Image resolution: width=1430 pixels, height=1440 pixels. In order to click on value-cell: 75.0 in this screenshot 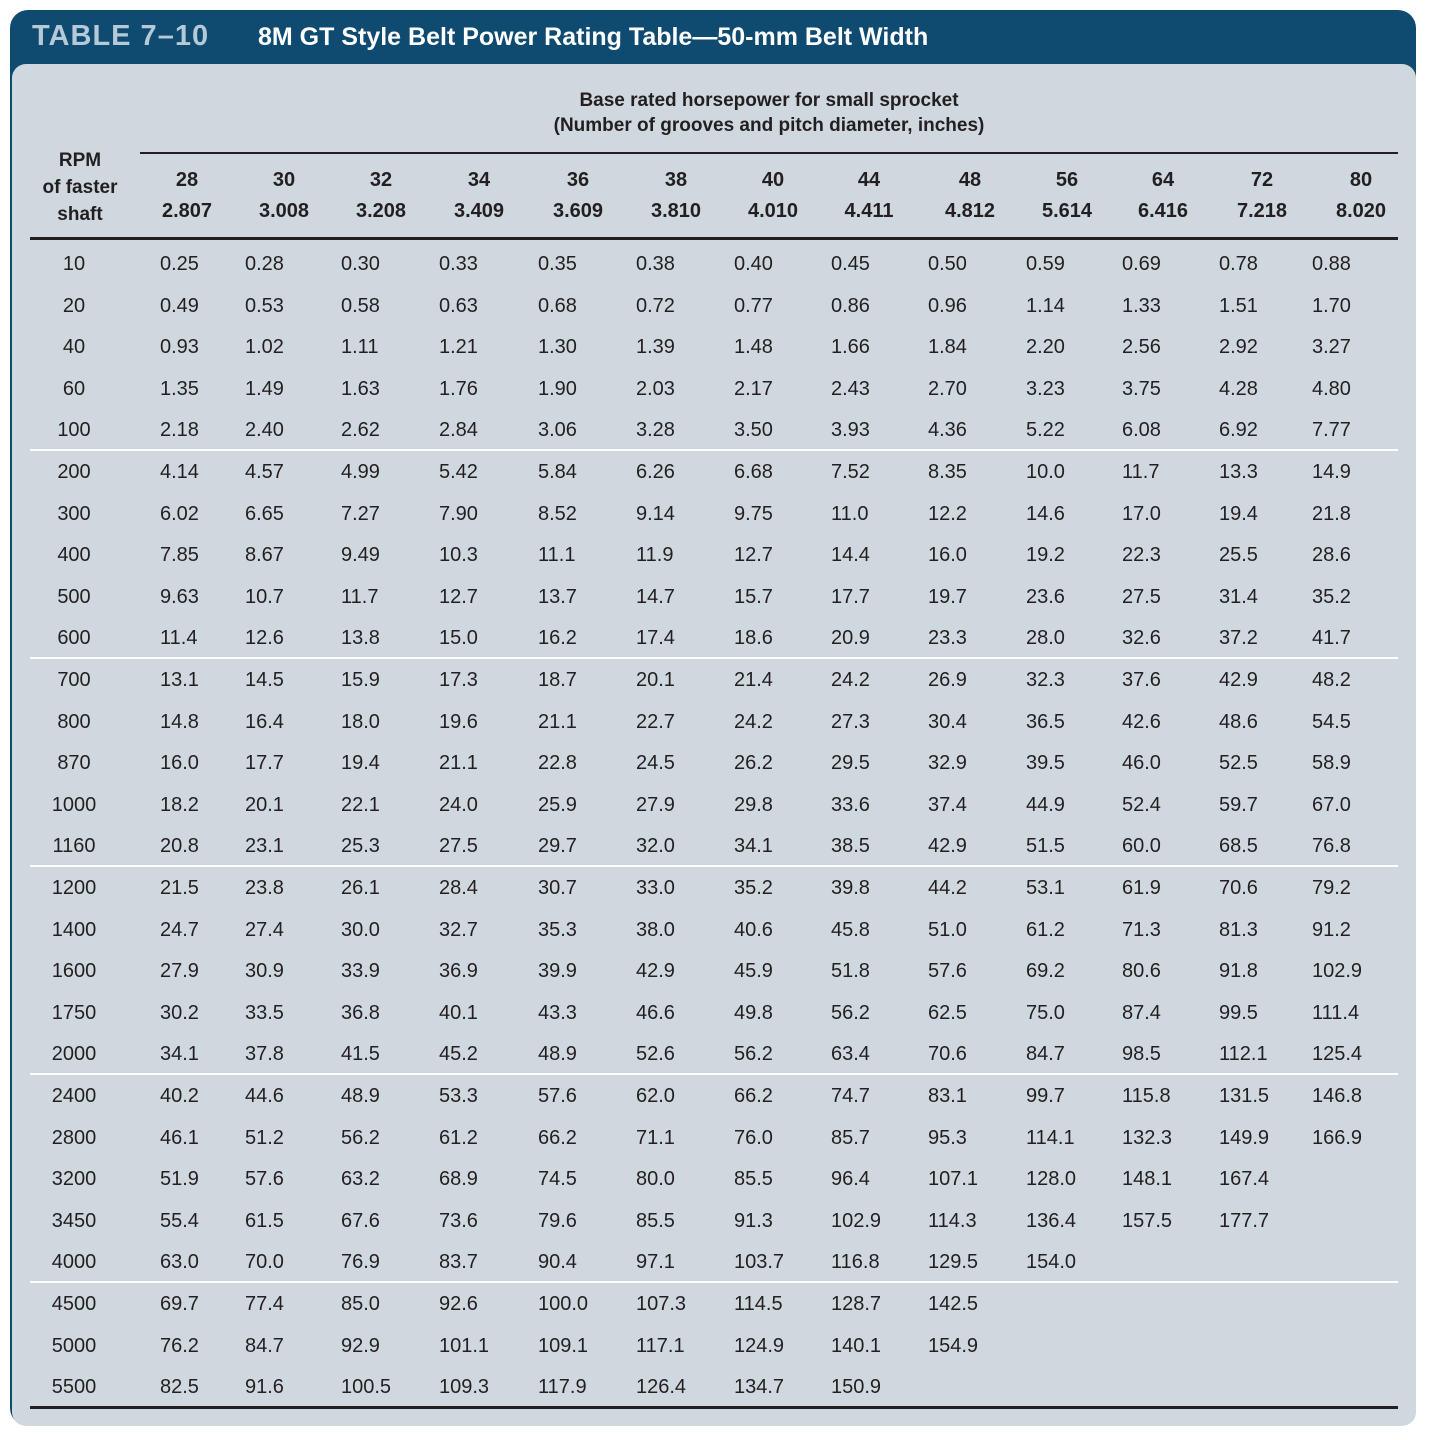, I will do `click(1045, 1012)`.